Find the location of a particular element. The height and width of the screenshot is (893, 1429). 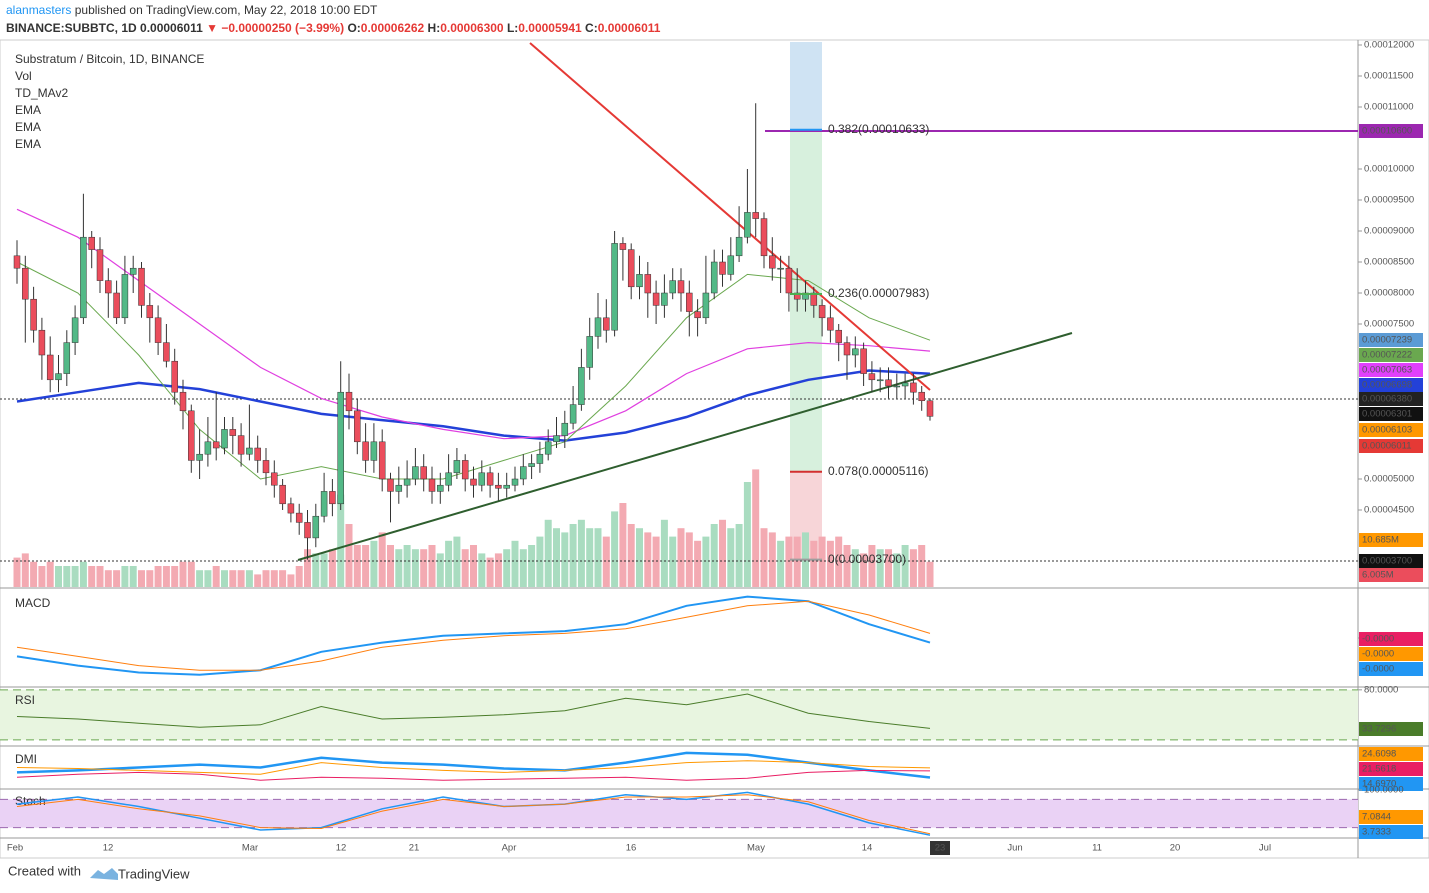

y-tick-label: 0.00011000 is located at coordinates (1389, 107).